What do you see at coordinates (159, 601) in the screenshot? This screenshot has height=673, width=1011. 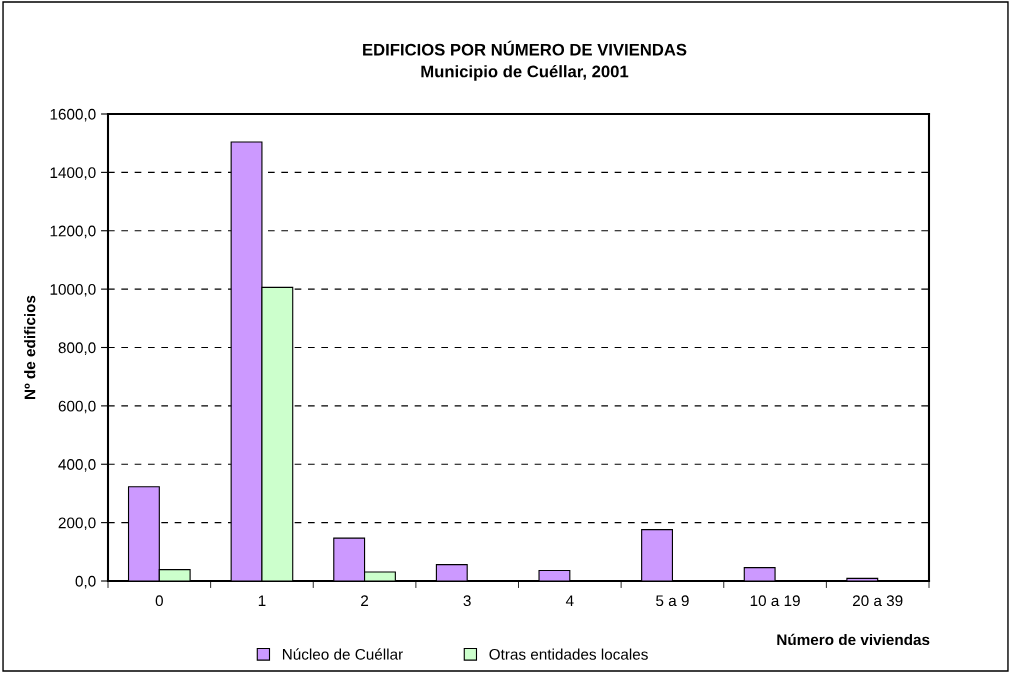 I see `x-tick-label: 0` at bounding box center [159, 601].